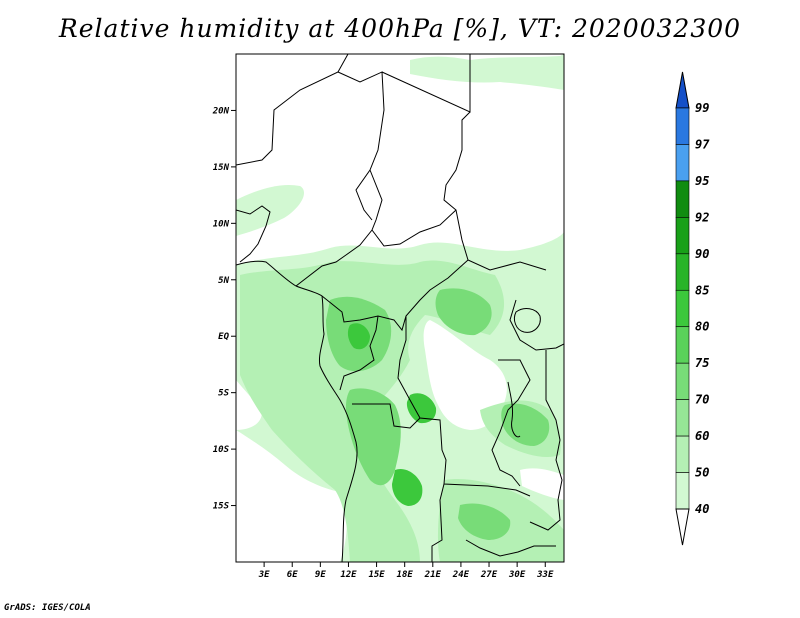 The width and height of the screenshot is (800, 618). Describe the element at coordinates (702, 473) in the screenshot. I see `colorbar-label: 50` at that location.